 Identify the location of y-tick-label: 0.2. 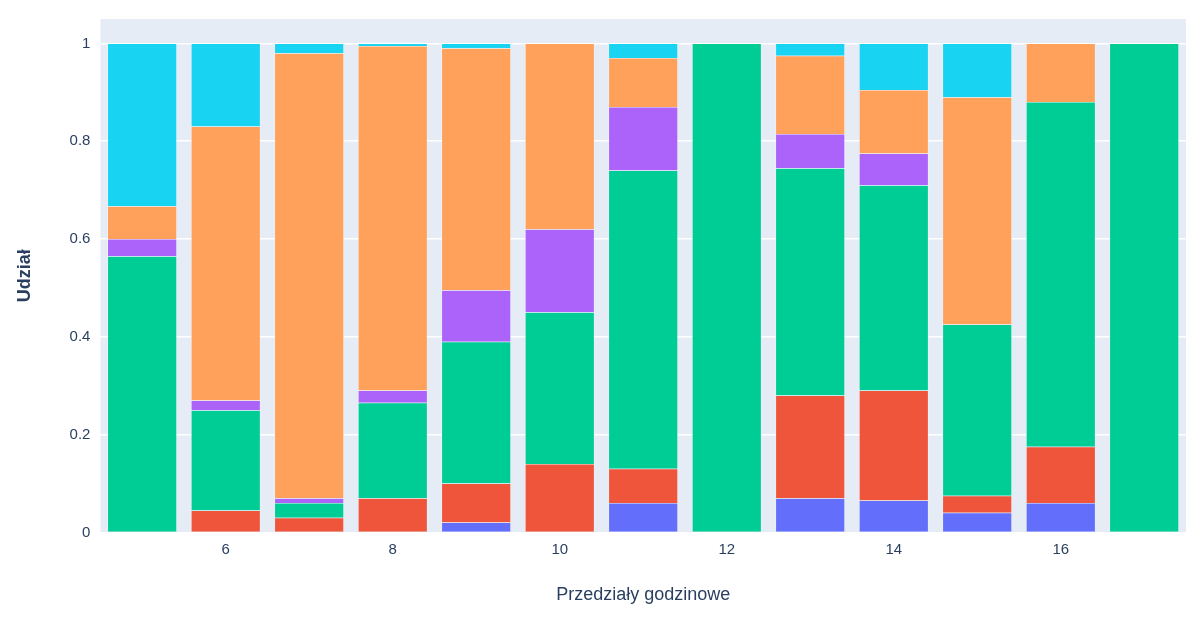
(80, 433).